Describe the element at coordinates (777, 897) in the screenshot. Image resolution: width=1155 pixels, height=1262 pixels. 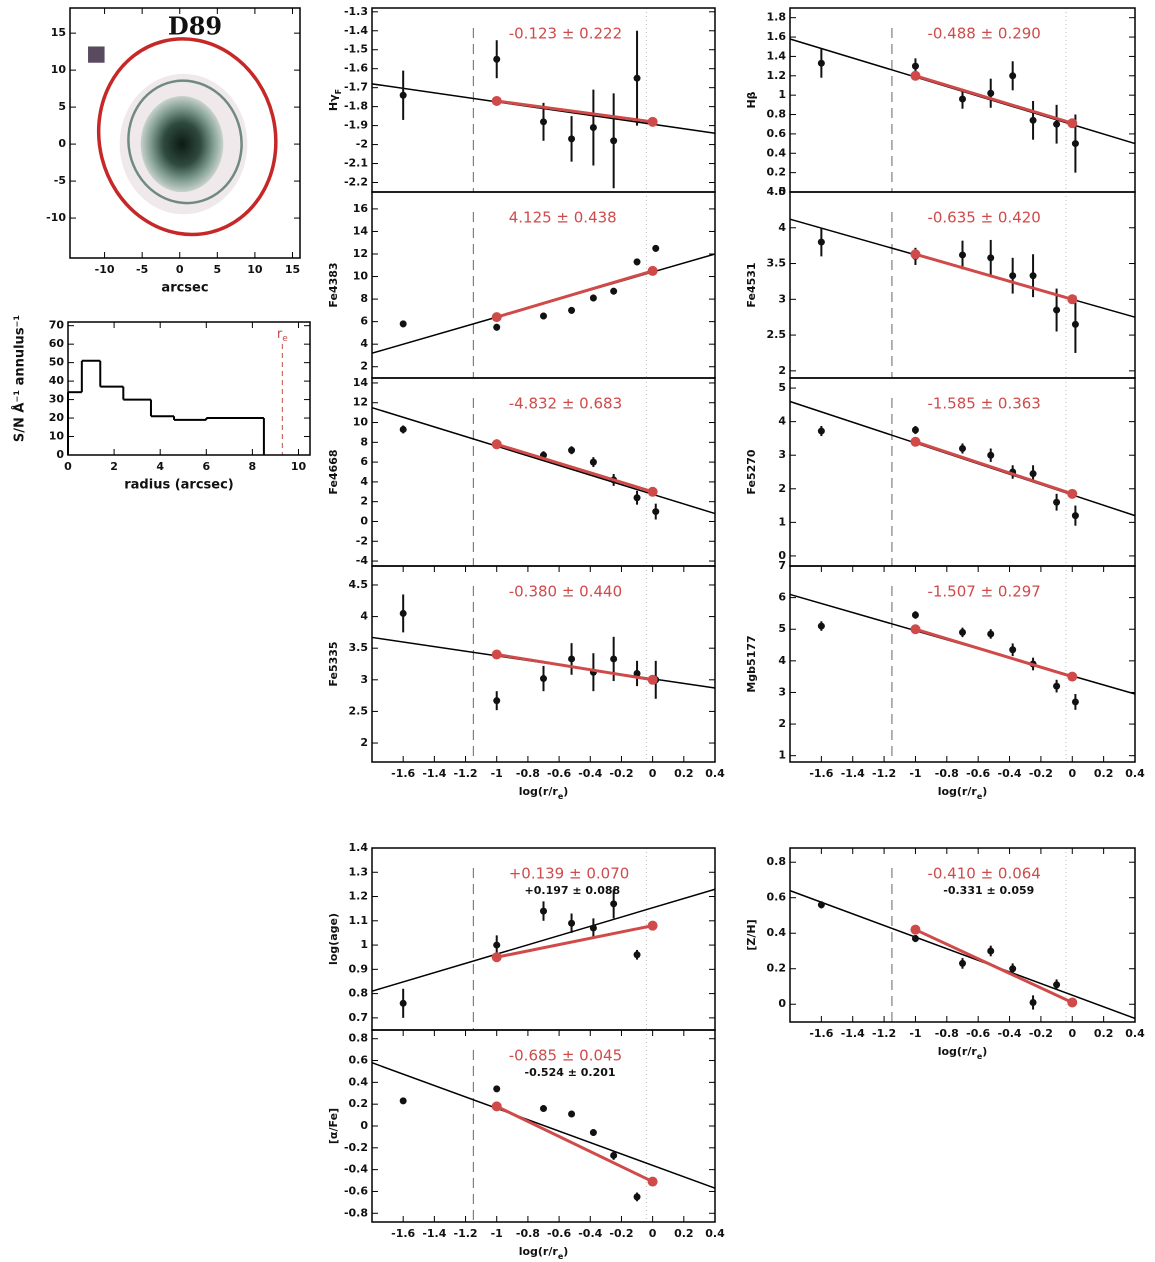
I see `y-tick-label: 0.6` at that location.